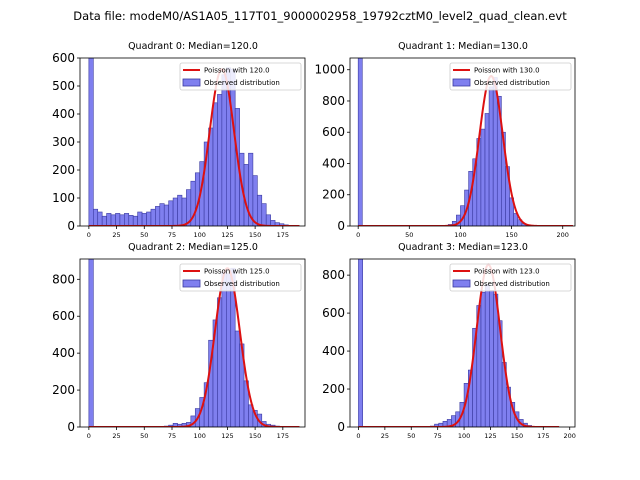 The width and height of the screenshot is (640, 480). Describe the element at coordinates (329, 70) in the screenshot. I see `y-tick-label: 1000` at that location.